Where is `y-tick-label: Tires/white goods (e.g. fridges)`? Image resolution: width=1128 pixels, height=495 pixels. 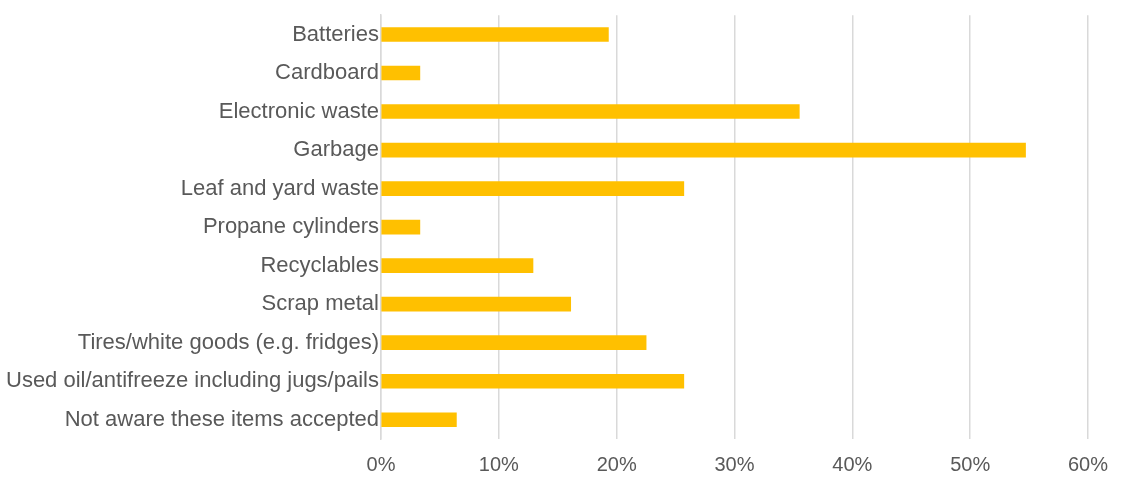
y-tick-label: Tires/white goods (e.g. fridges) is located at coordinates (228, 341).